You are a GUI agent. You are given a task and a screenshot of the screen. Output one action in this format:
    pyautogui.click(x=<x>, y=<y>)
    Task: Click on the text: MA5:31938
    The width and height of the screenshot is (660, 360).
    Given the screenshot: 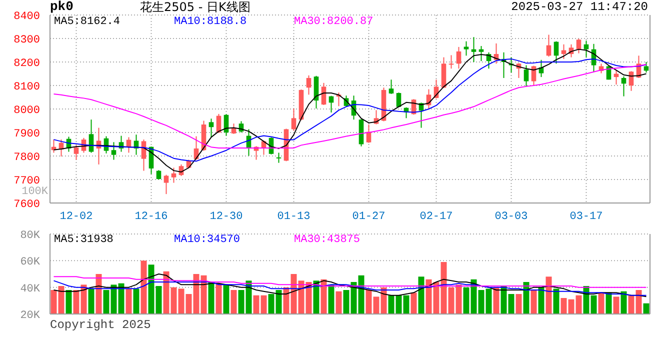 What is the action you would take?
    pyautogui.click(x=84, y=240)
    